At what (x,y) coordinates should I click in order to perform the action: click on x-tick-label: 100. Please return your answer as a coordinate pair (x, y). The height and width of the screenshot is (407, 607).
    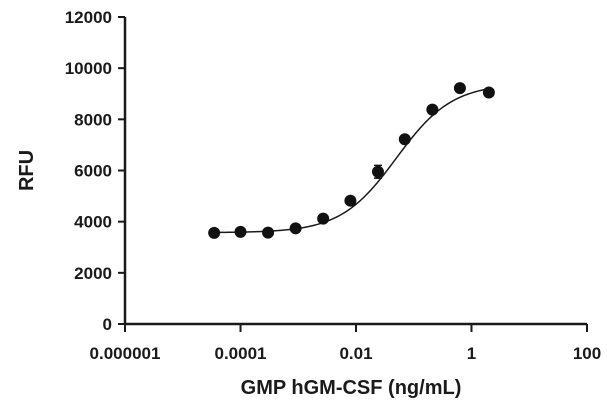
    Looking at the image, I should click on (587, 353).